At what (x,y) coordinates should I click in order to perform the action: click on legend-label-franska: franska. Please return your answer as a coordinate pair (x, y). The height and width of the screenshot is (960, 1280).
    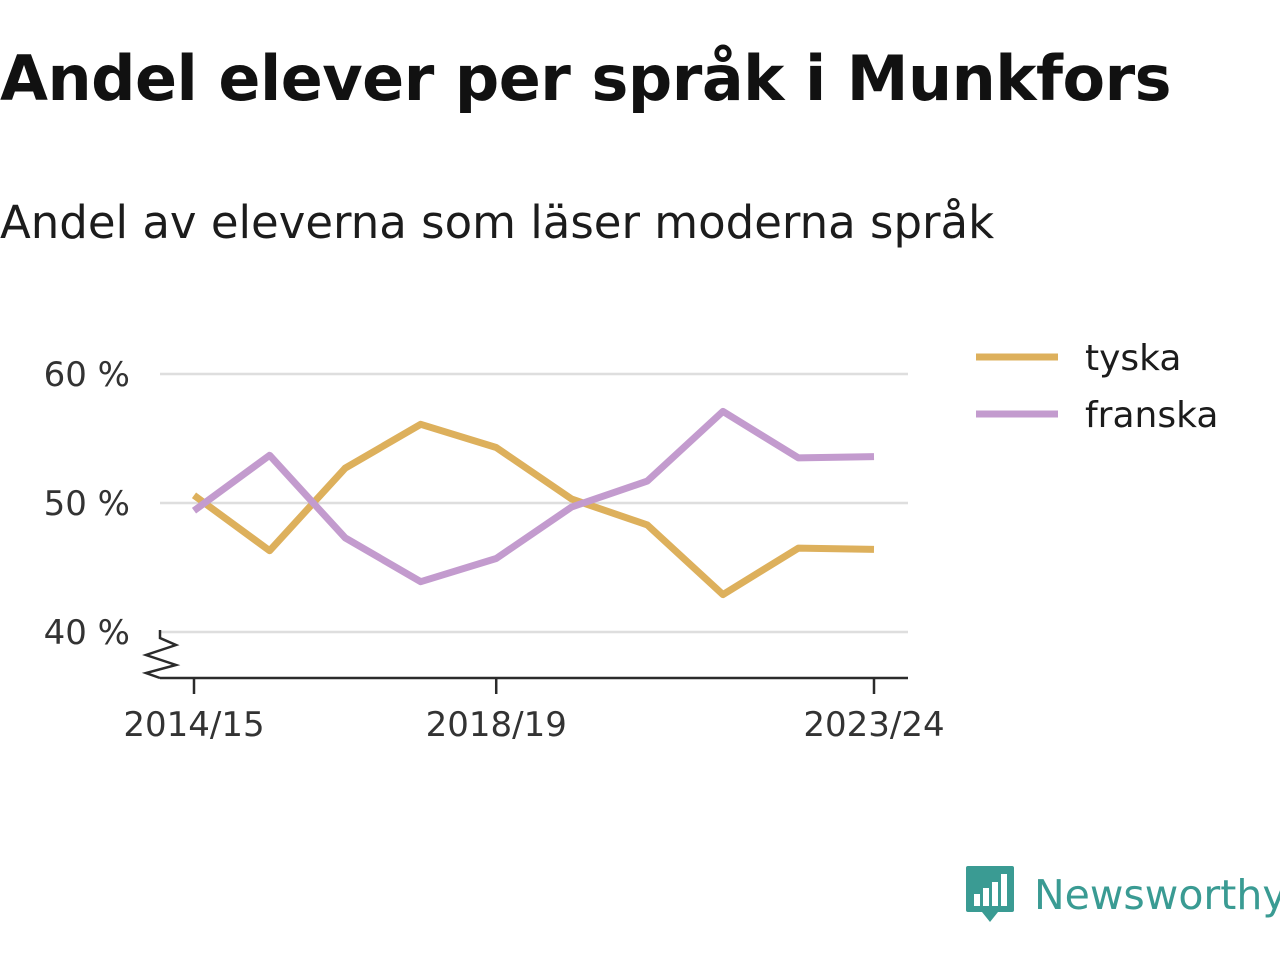
    Looking at the image, I should click on (1151, 415).